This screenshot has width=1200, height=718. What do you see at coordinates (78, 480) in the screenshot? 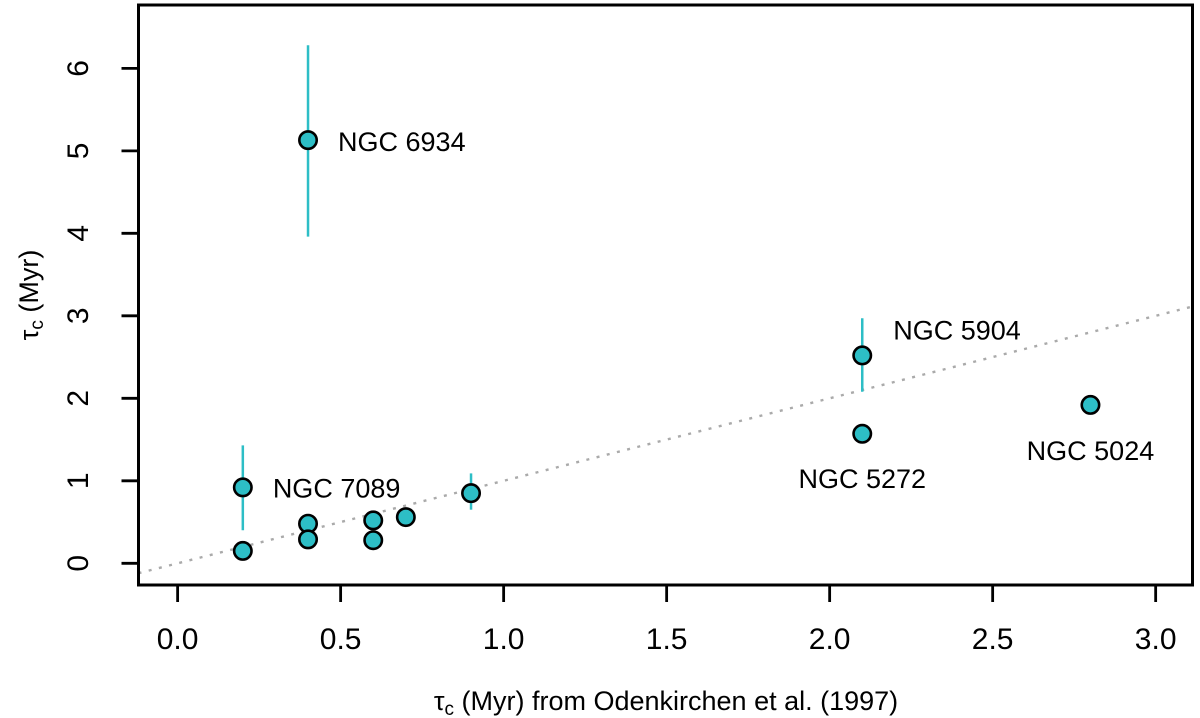
I see `y-axis-tick-label: 1` at bounding box center [78, 480].